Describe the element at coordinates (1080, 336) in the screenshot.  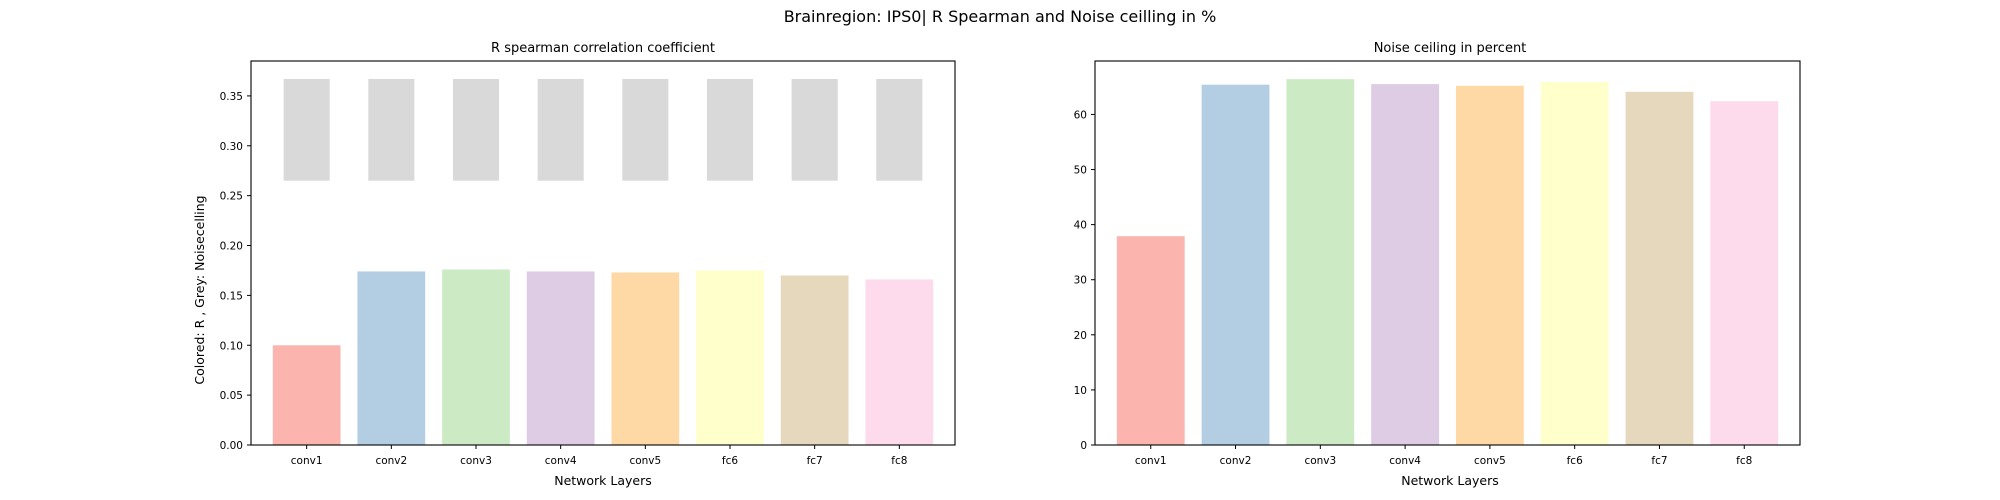
I see `y-tick-label: 20` at that location.